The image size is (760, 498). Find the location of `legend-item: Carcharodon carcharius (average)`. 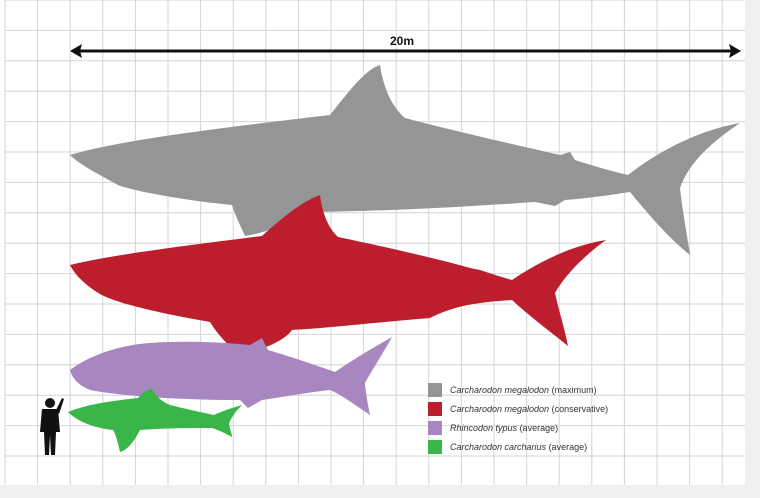

legend-item: Carcharodon carcharius (average) is located at coordinates (518, 446).